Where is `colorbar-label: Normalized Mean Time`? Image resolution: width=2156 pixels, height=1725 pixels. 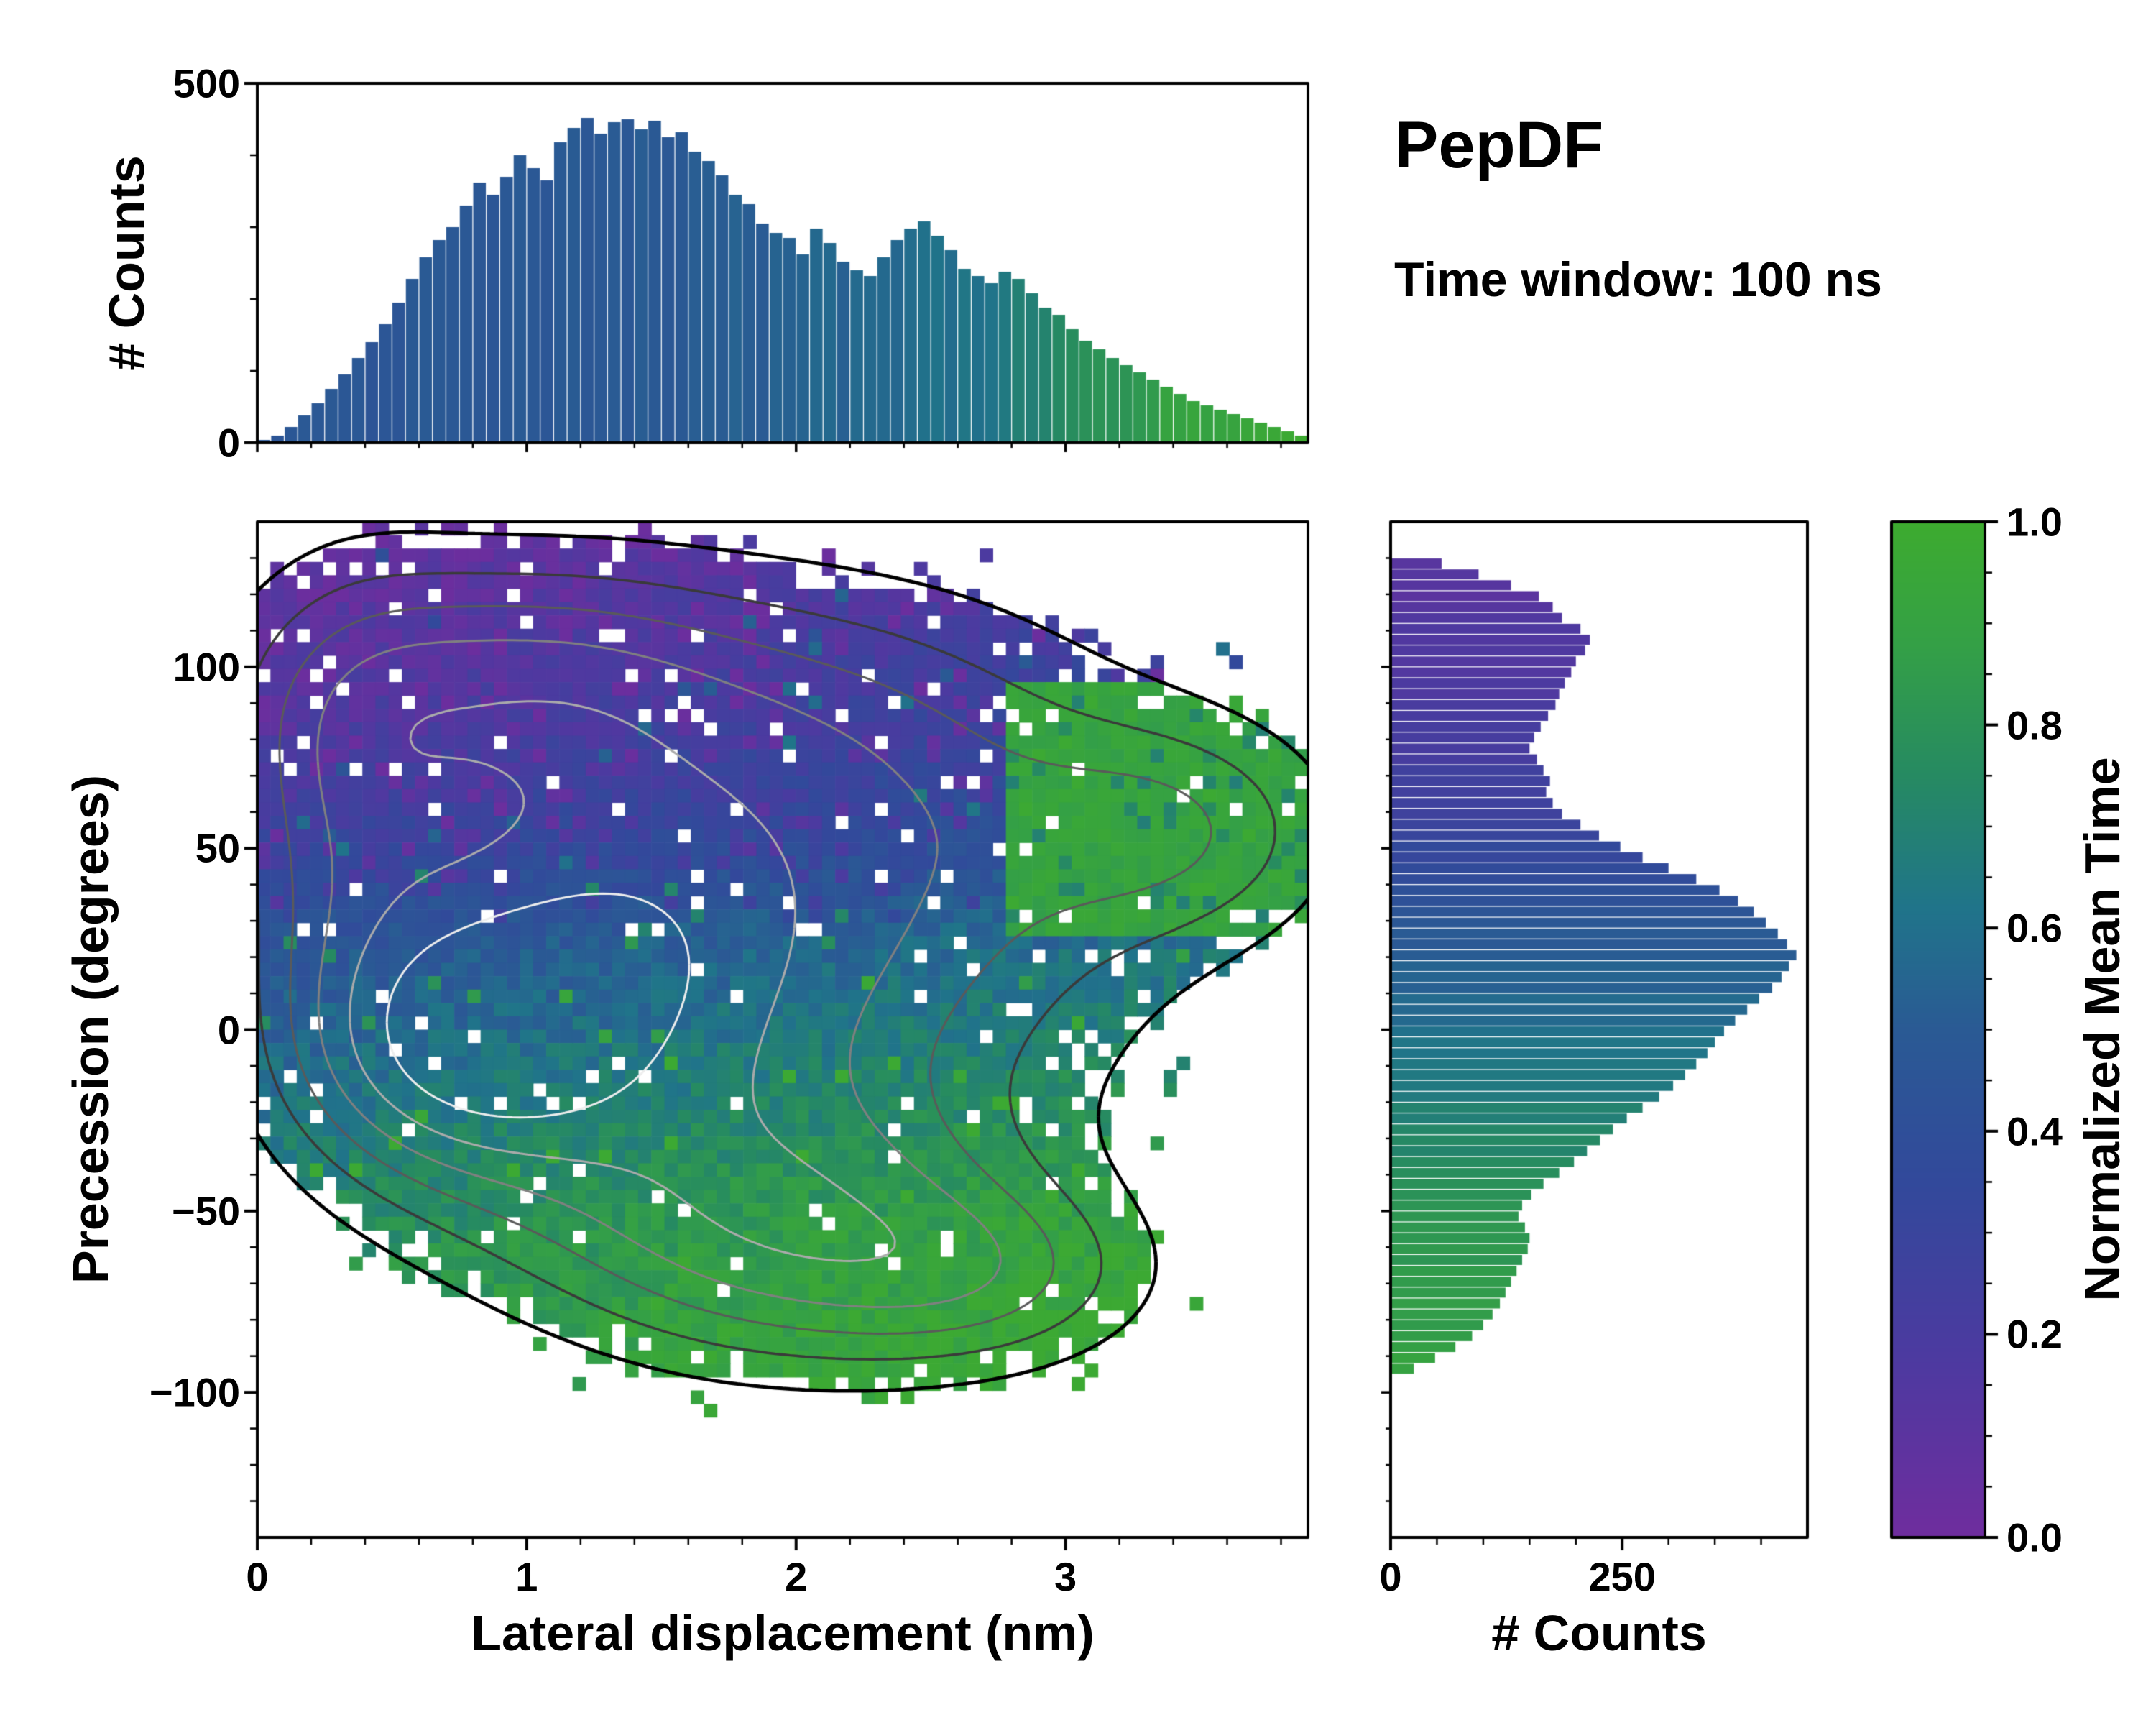 colorbar-label: Normalized Mean Time is located at coordinates (2102, 1029).